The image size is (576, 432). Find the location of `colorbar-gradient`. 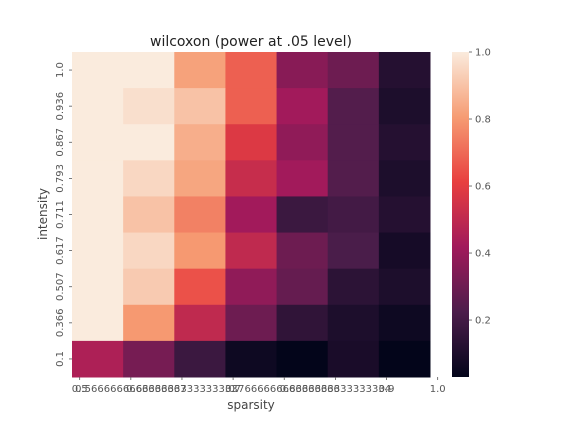

colorbar-gradient is located at coordinates (460, 214).